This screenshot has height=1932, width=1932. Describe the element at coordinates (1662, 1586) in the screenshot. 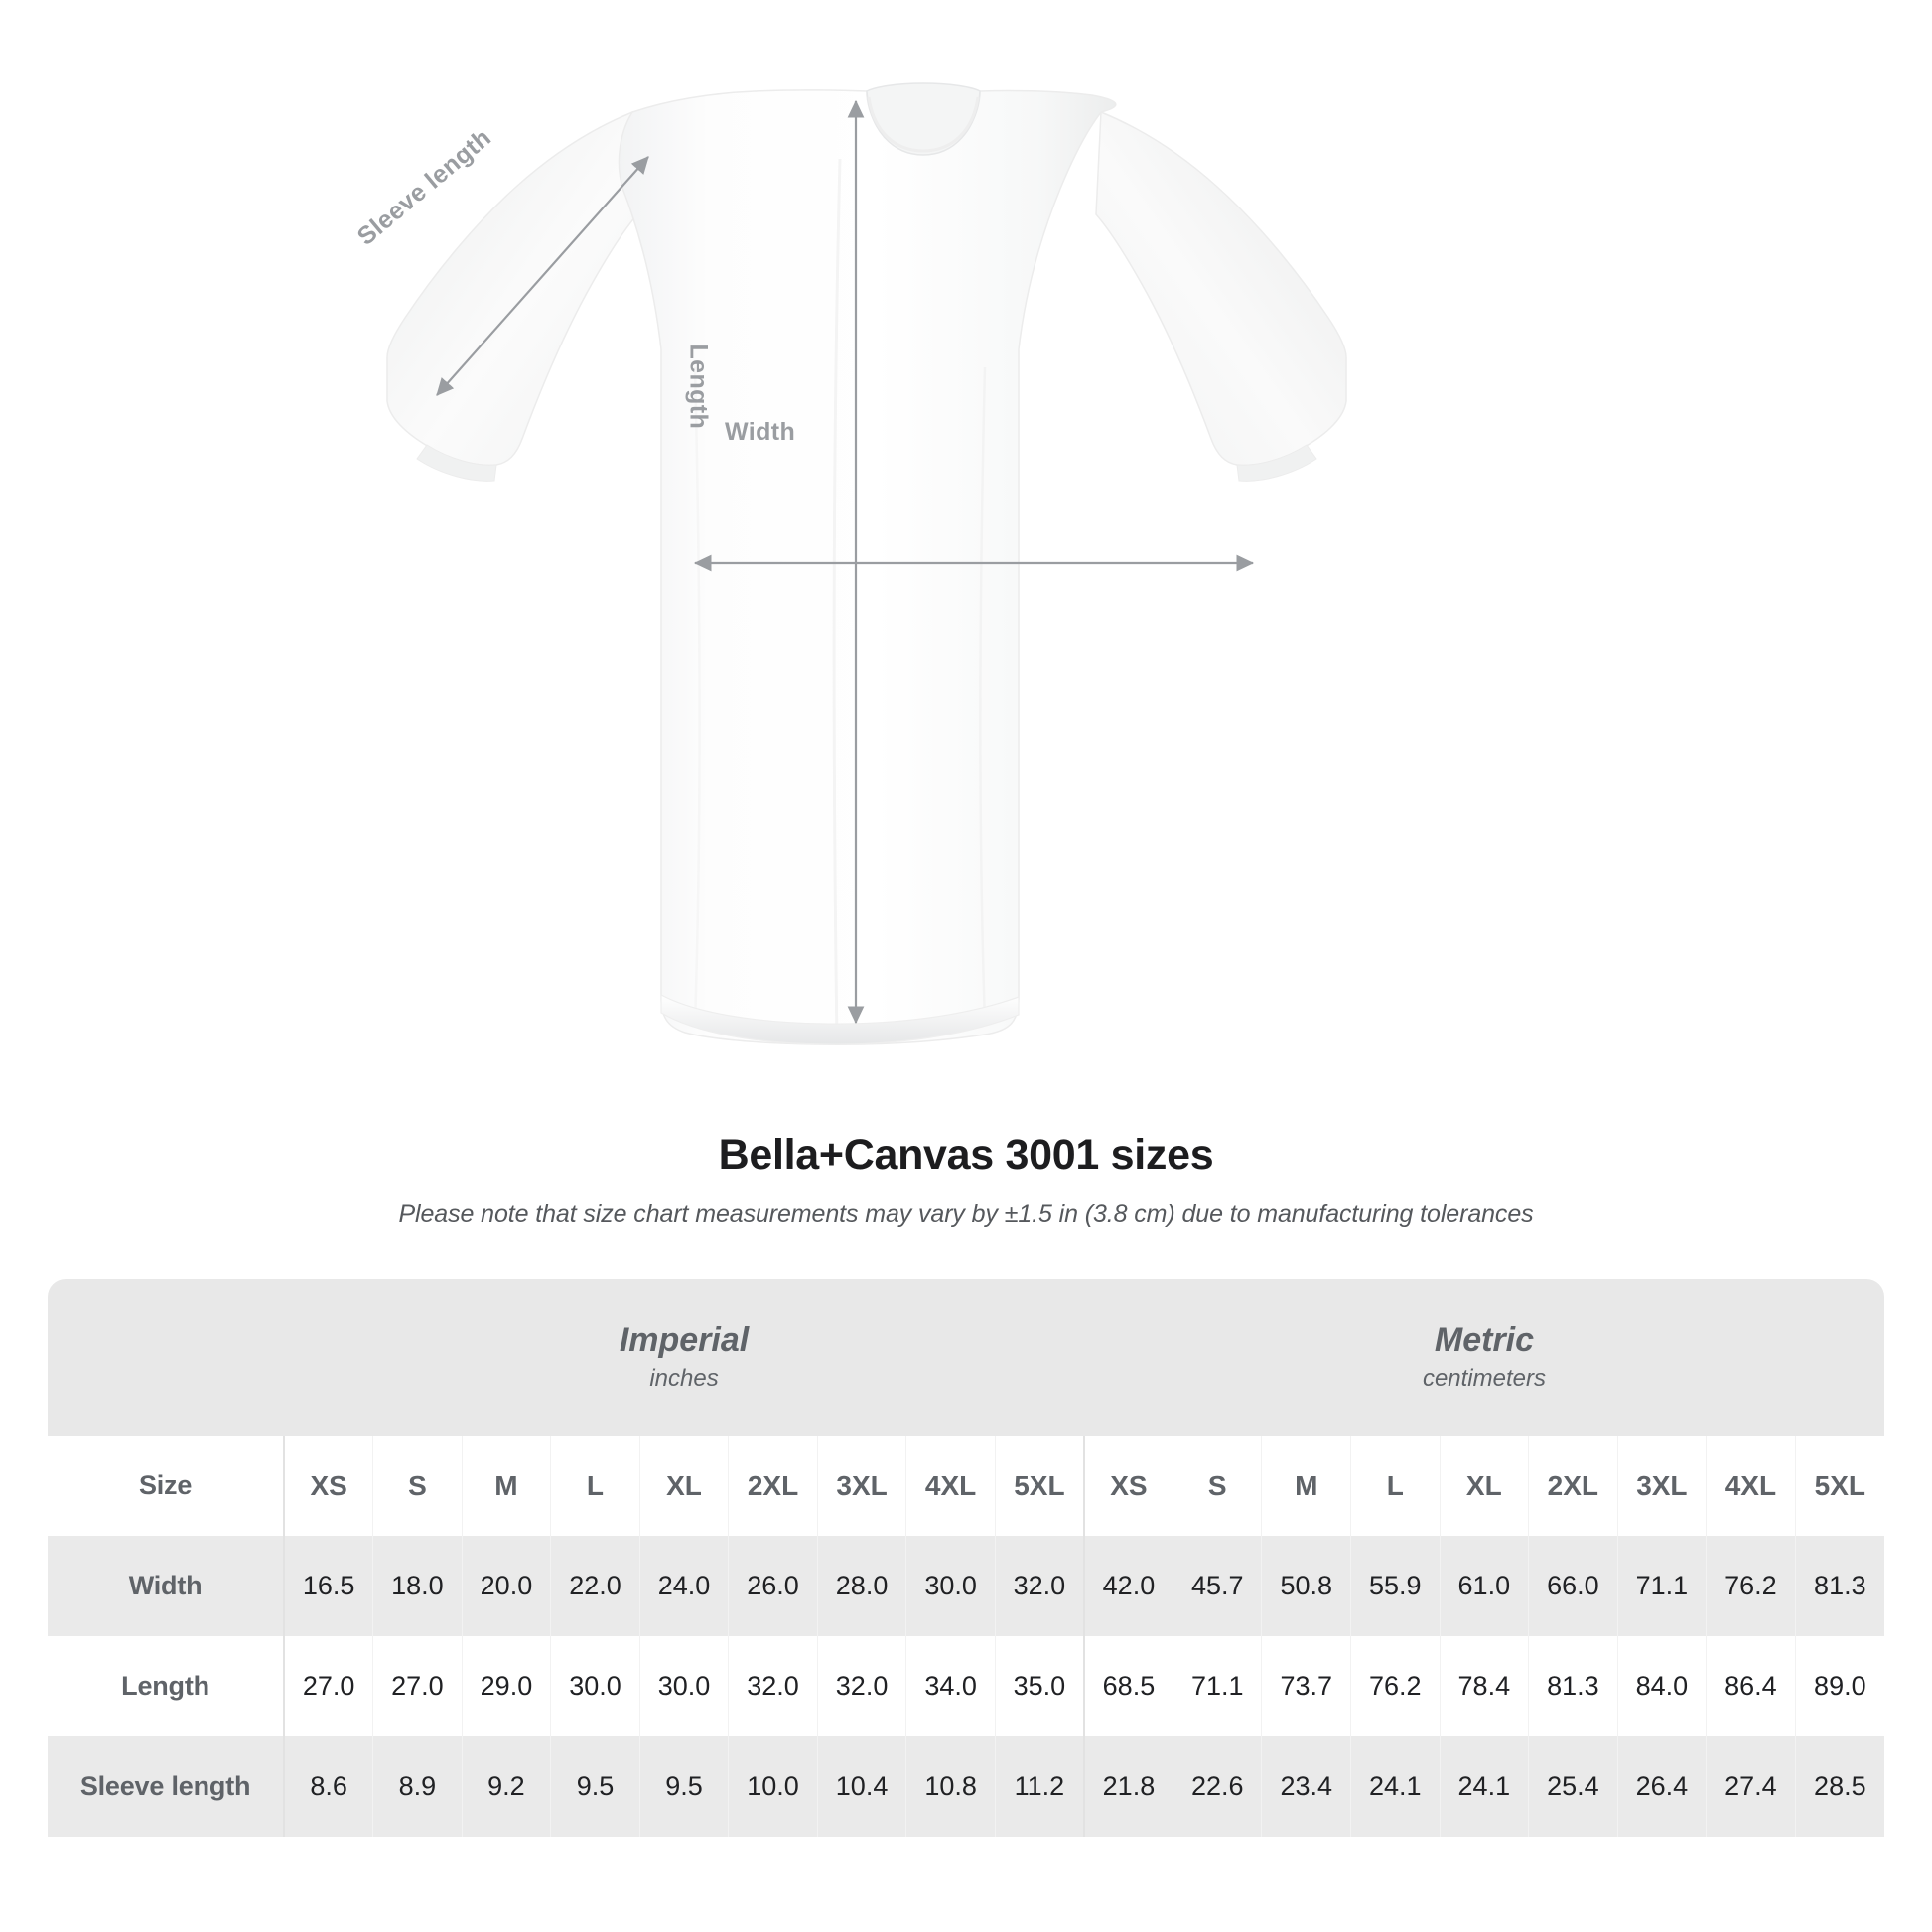

I see `width-metric-3xl: 71.1` at that location.